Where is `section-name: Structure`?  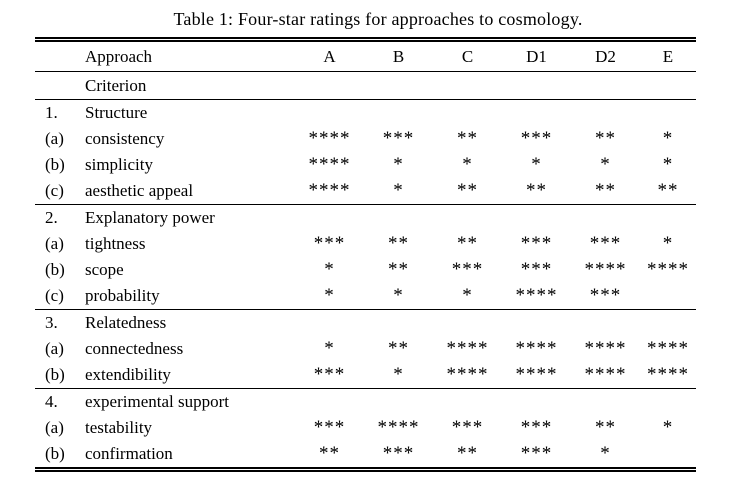 section-name: Structure is located at coordinates (390, 112).